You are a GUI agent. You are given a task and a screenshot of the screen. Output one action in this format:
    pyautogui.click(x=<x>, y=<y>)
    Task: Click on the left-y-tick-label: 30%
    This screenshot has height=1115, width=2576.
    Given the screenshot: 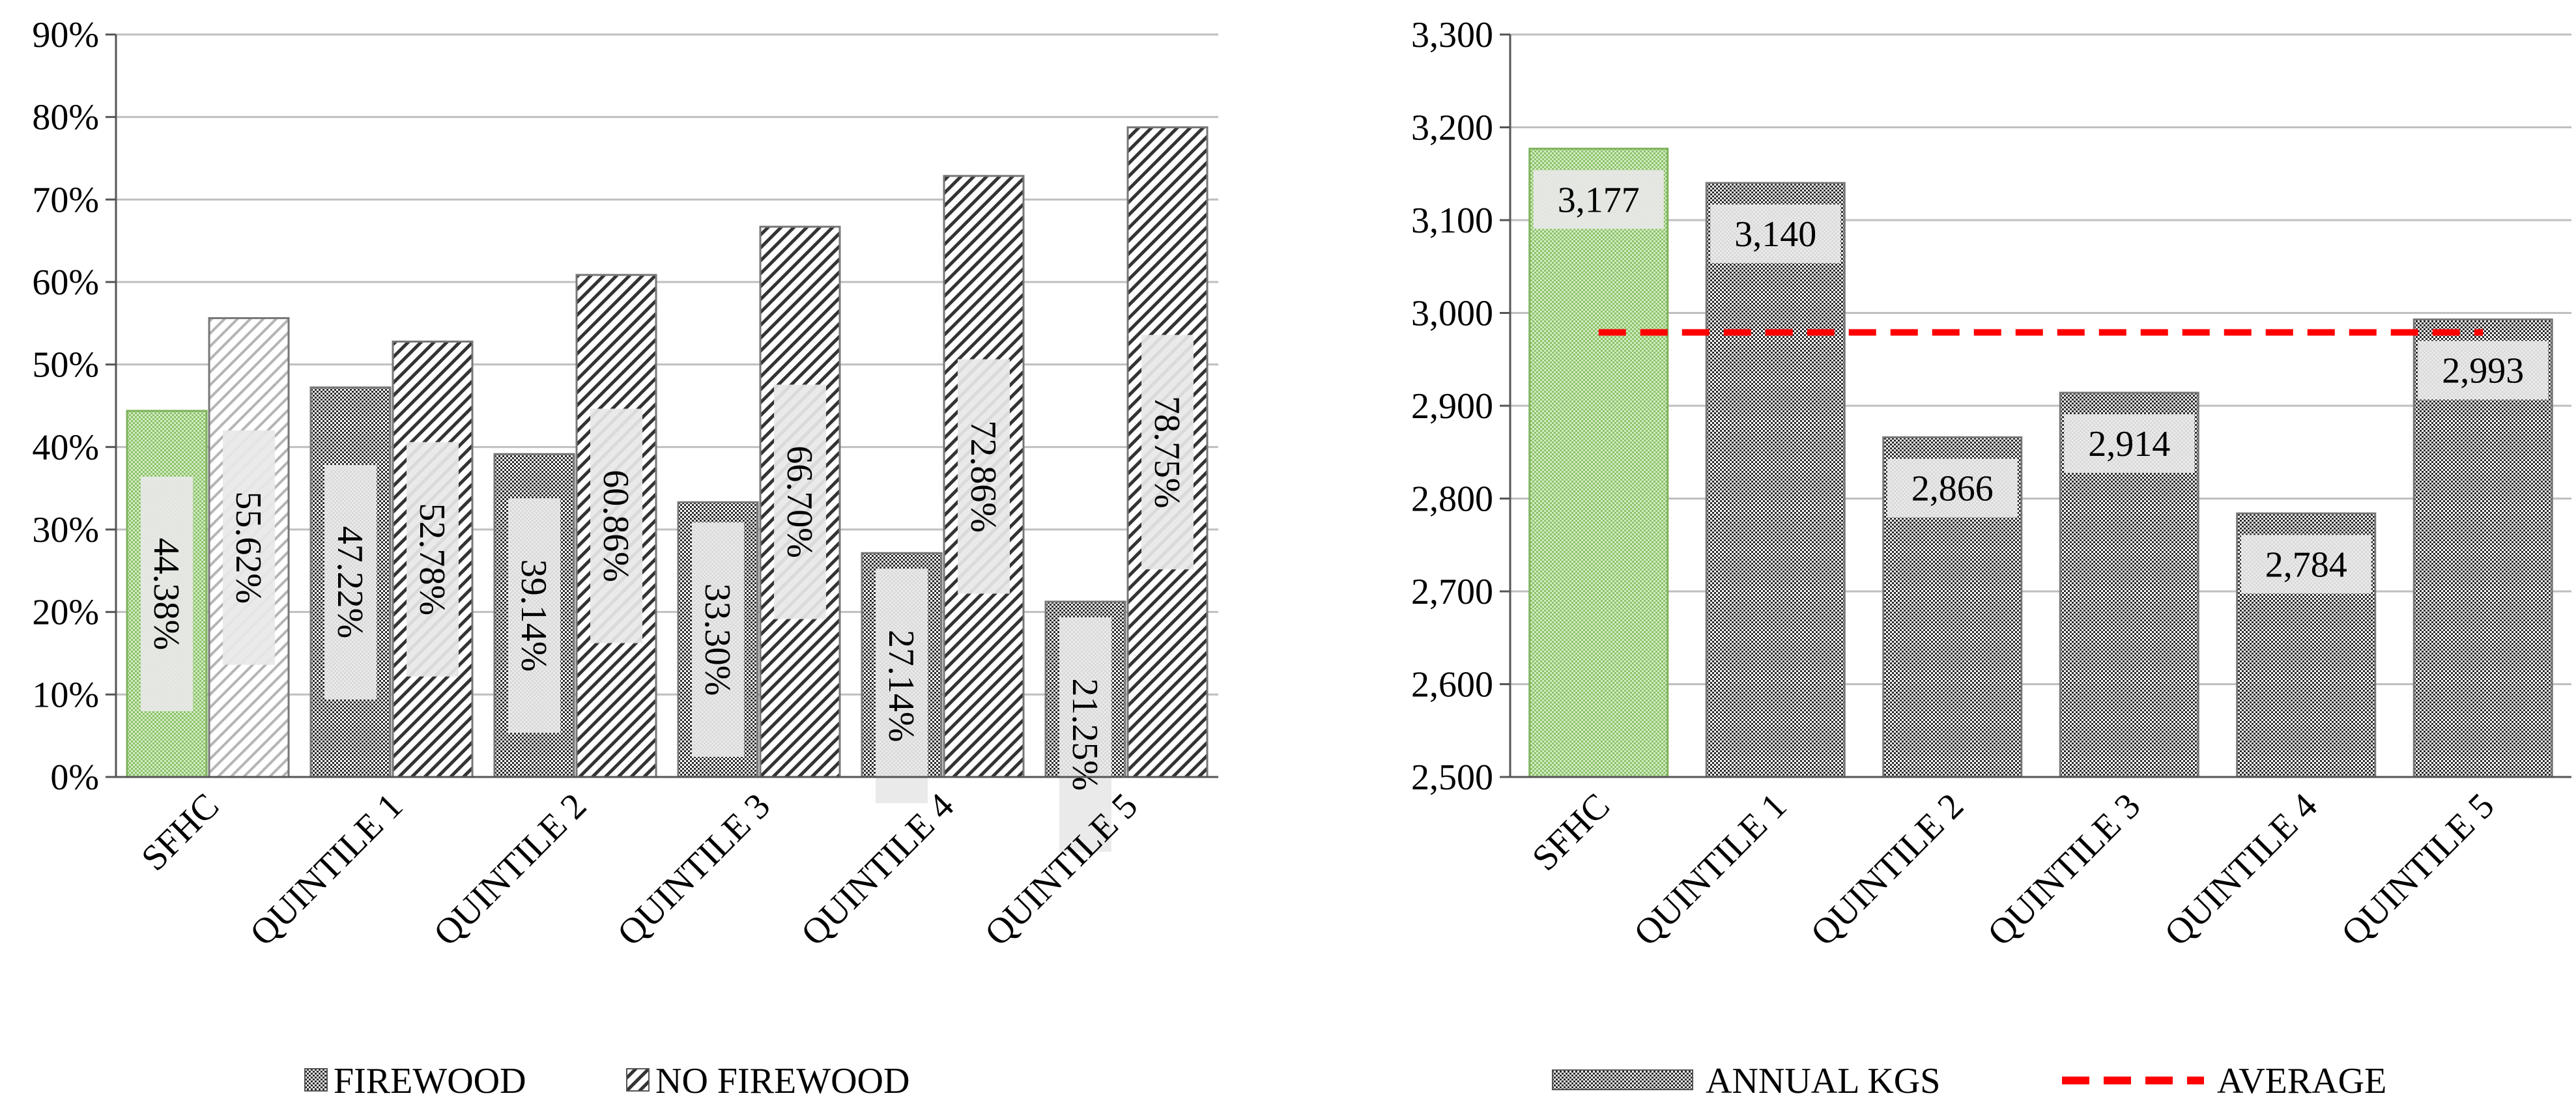 What is the action you would take?
    pyautogui.click(x=65, y=530)
    